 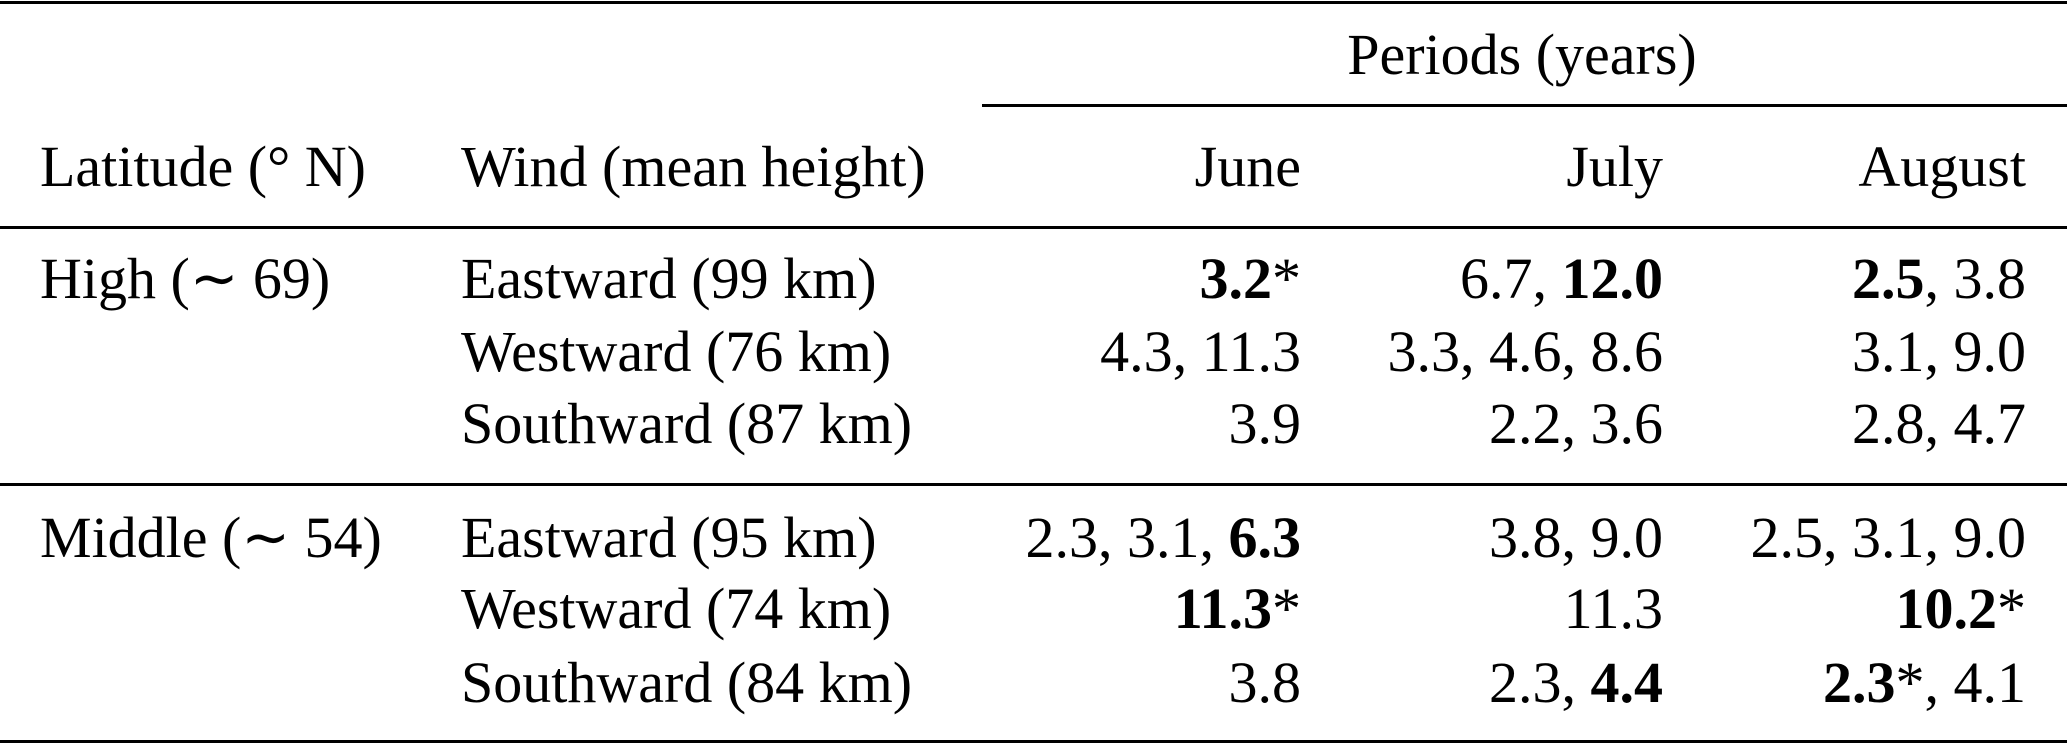 What do you see at coordinates (185, 278) in the screenshot?
I see `latitude-cell: High (∼ 69)` at bounding box center [185, 278].